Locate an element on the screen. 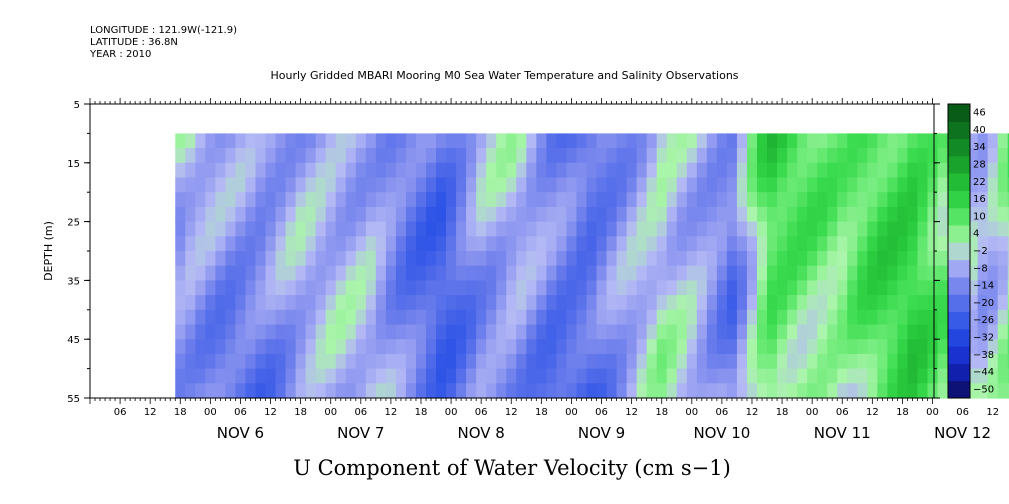  x-hour-label: 12 is located at coordinates (752, 412).